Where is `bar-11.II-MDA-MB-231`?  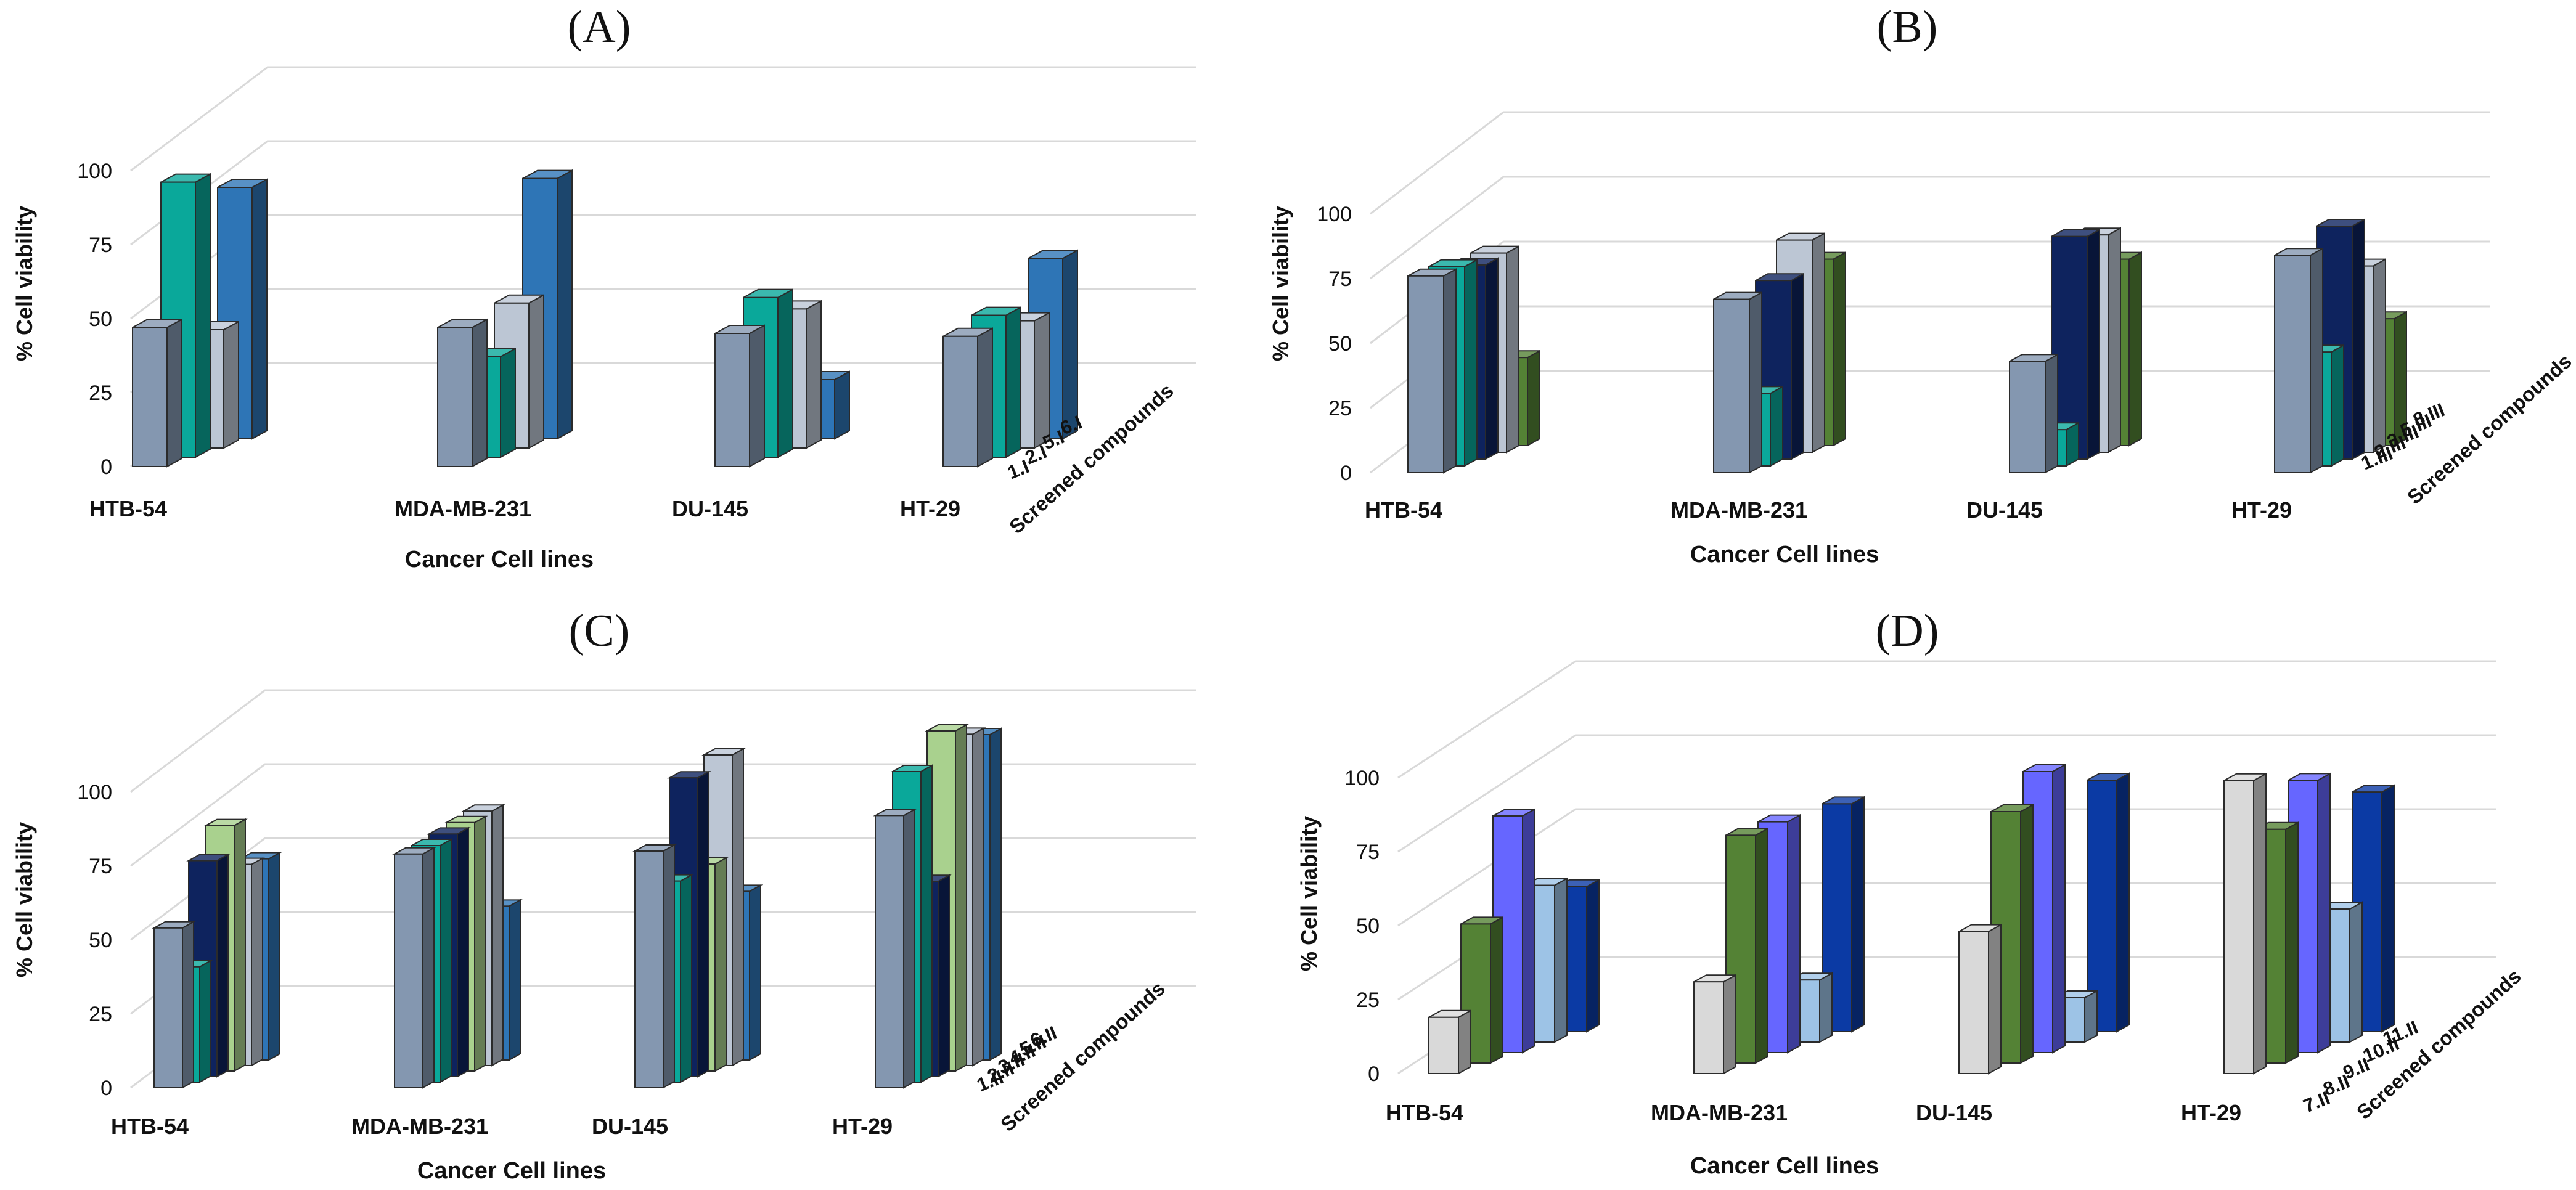 bar-11.II-MDA-MB-231 is located at coordinates (1843, 914).